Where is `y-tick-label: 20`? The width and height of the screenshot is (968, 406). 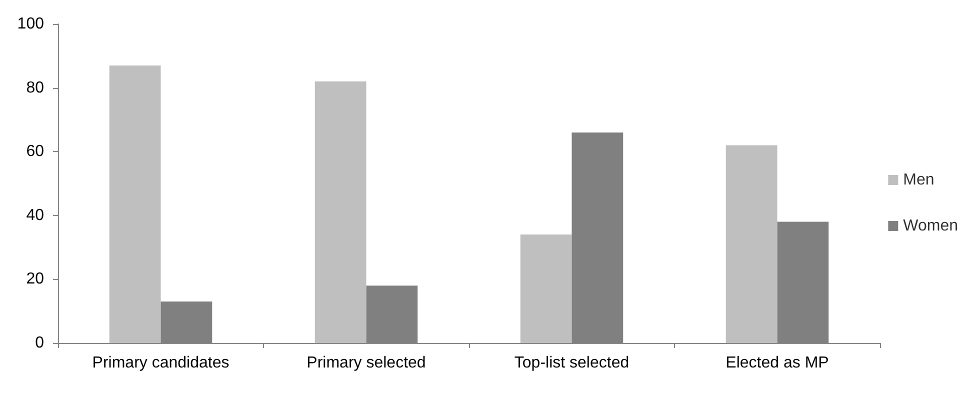 y-tick-label: 20 is located at coordinates (35, 279).